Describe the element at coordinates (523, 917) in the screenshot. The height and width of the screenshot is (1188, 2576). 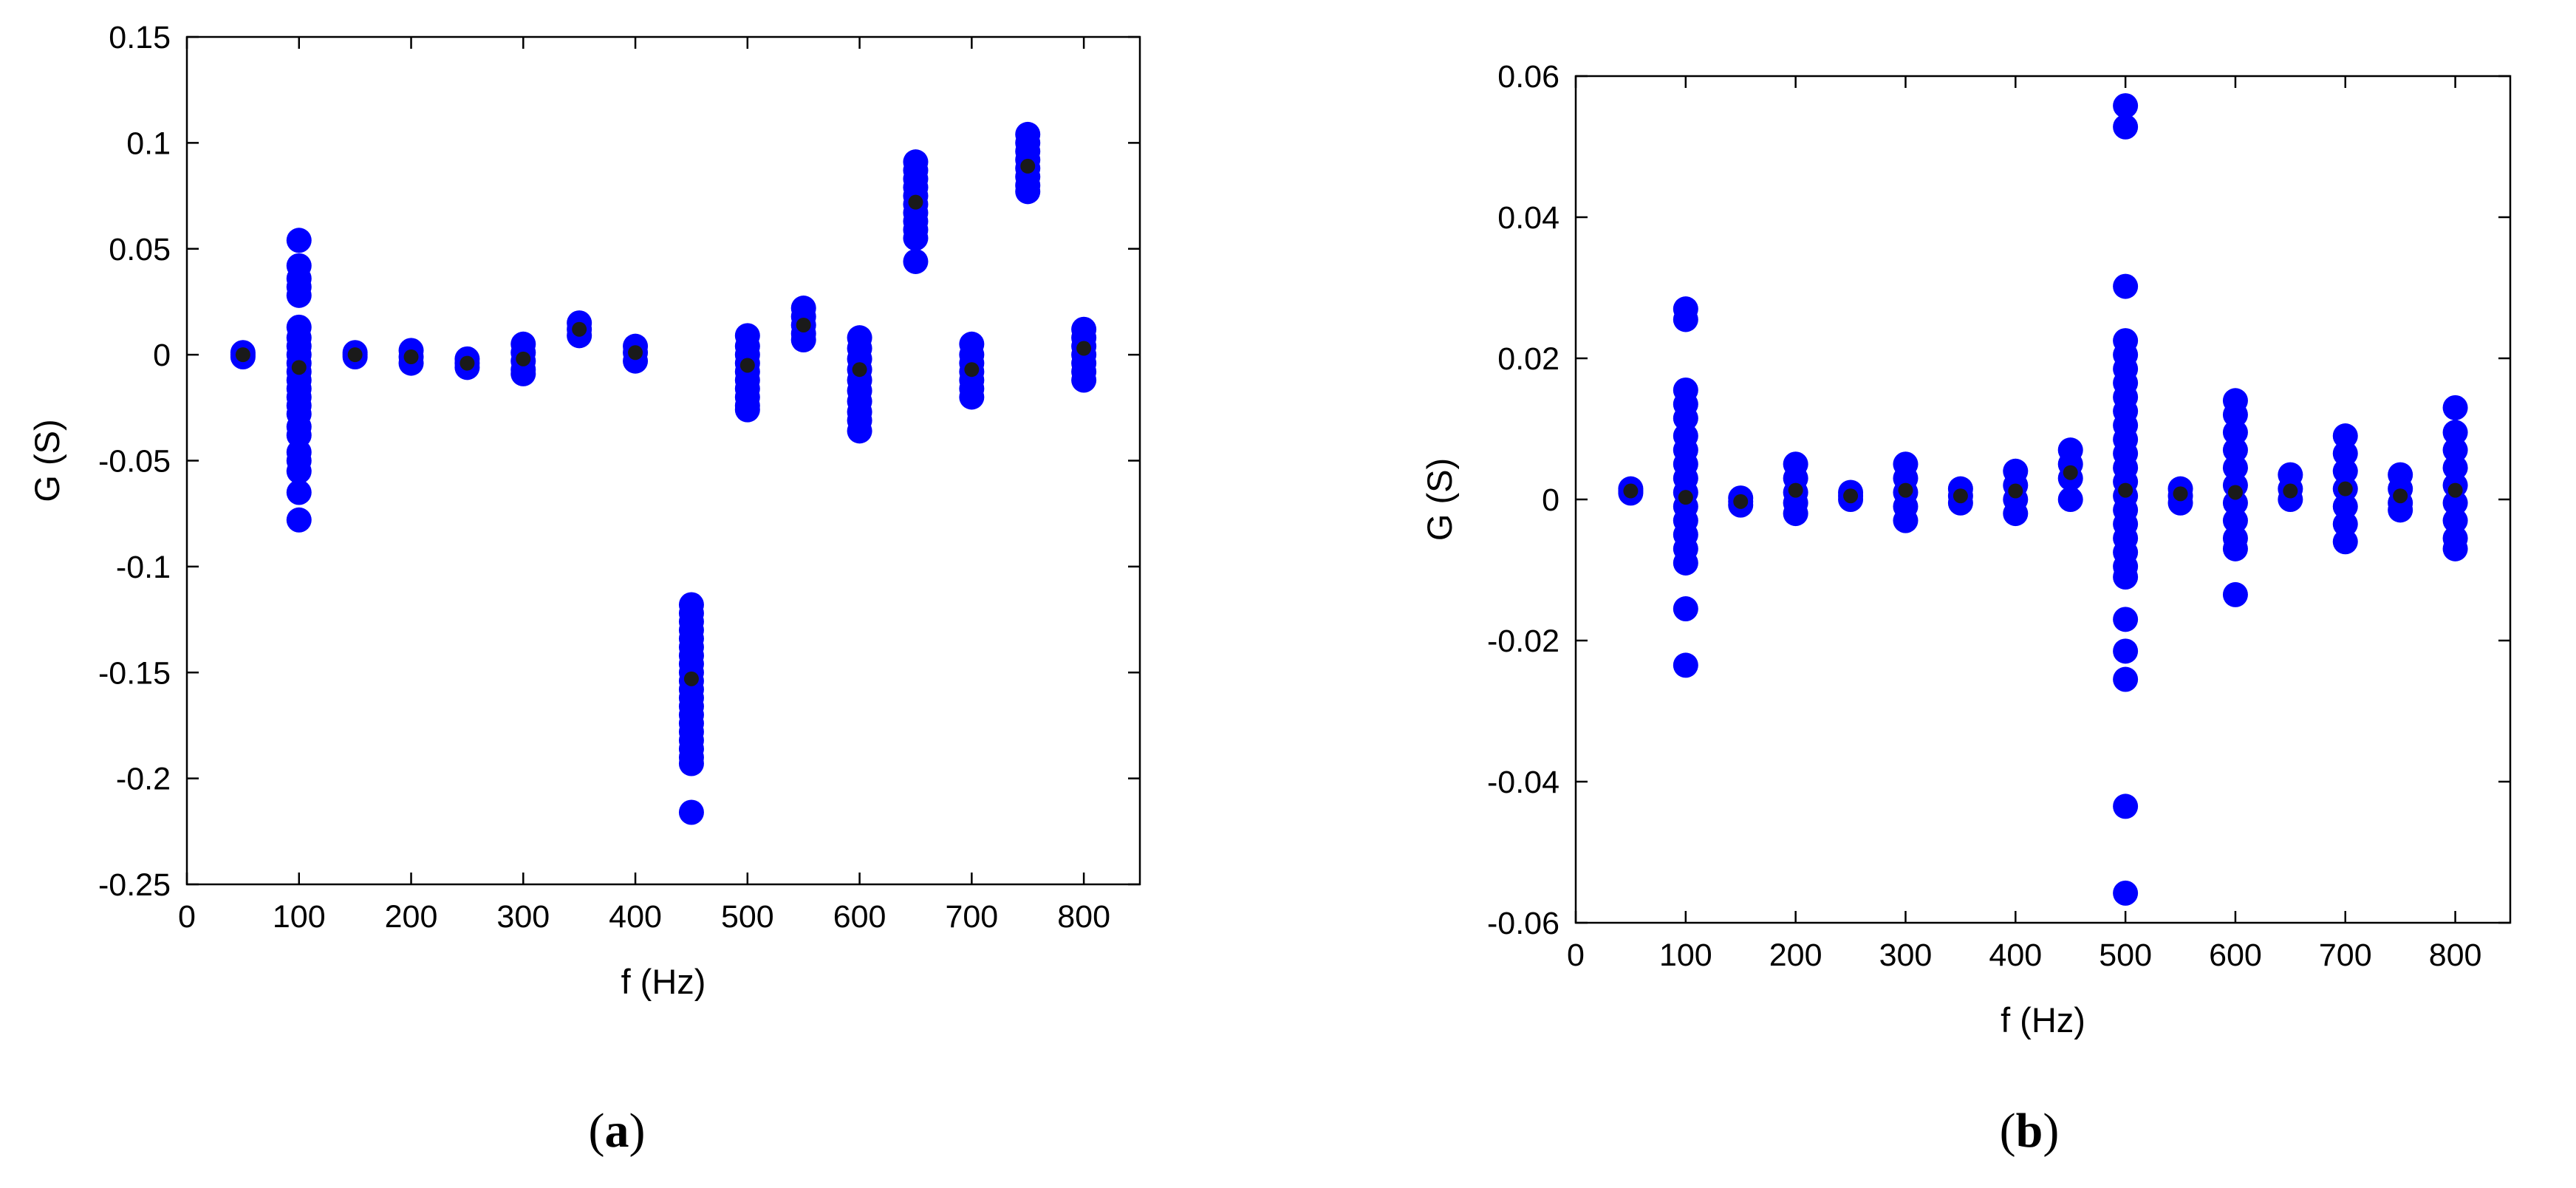
I see `x-tick-label-a: 300` at that location.